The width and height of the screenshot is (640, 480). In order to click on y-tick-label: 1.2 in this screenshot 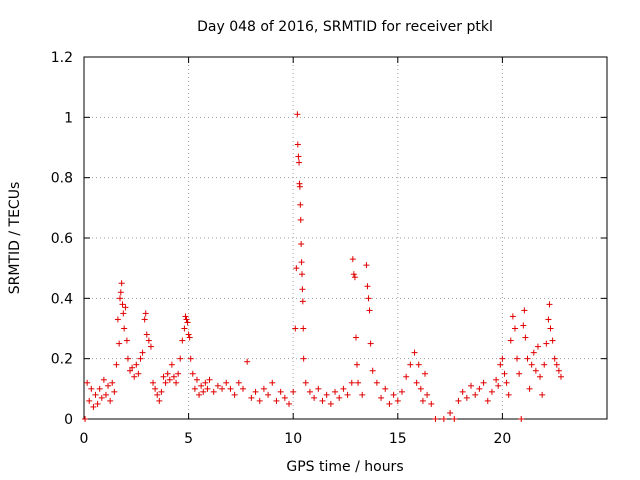, I will do `click(62, 58)`.